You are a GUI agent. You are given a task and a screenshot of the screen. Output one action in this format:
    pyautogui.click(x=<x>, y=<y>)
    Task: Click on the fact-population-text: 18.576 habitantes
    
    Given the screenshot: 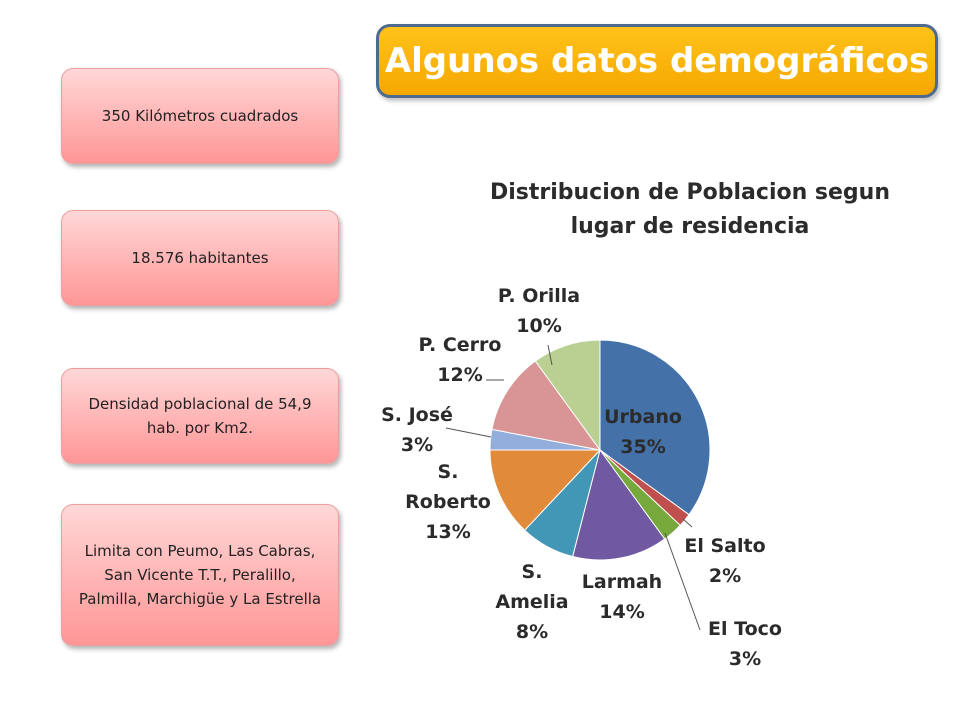 What is the action you would take?
    pyautogui.click(x=200, y=258)
    